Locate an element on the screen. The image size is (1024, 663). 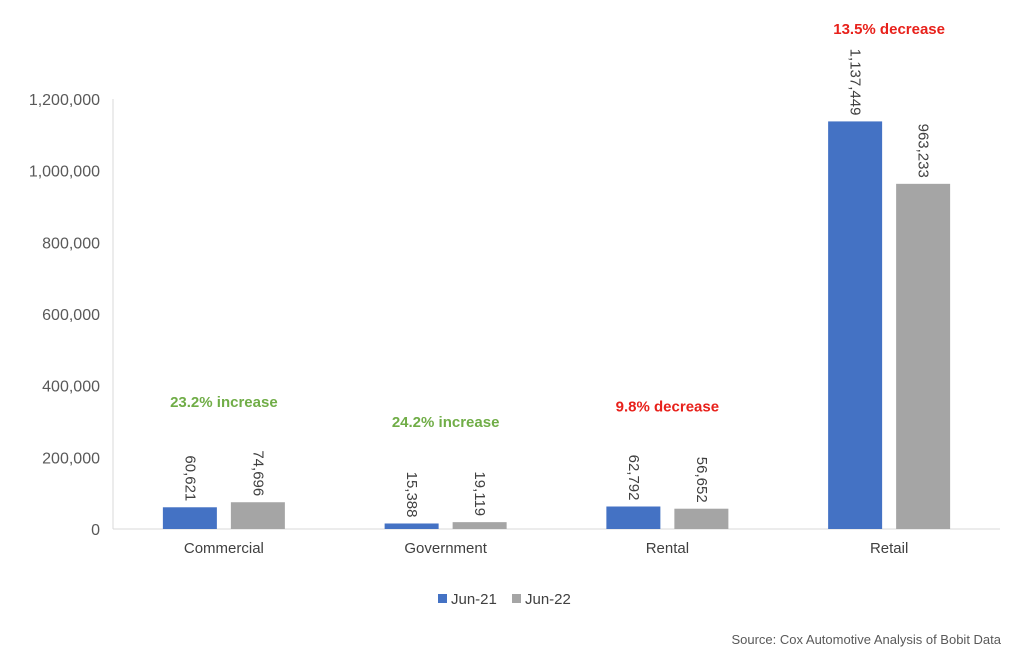
bar-jun-21-commercial is located at coordinates (189, 518).